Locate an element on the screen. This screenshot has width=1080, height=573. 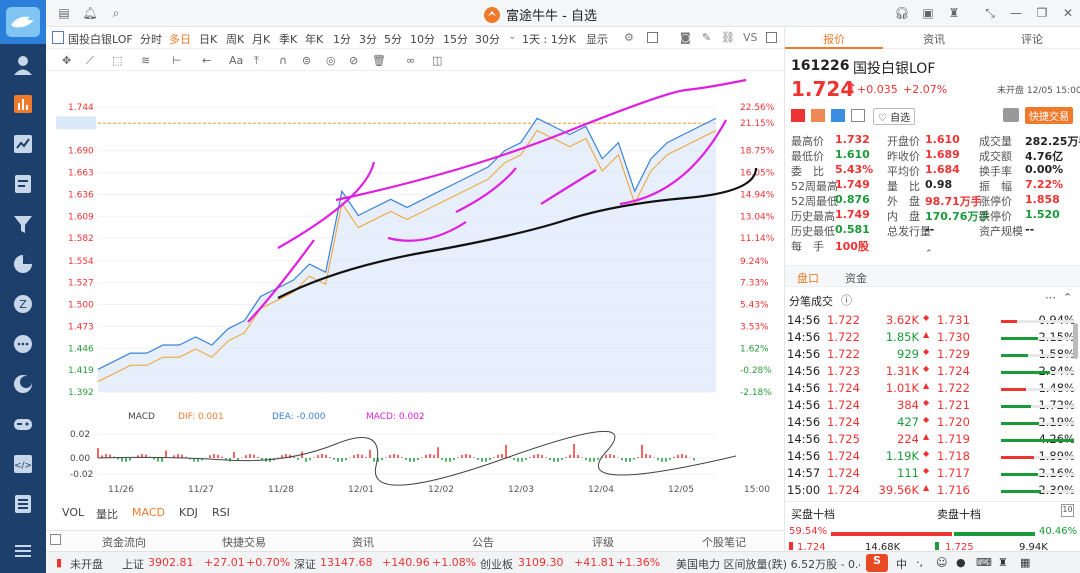
magnet-icon: ∩ is located at coordinates (283, 60).